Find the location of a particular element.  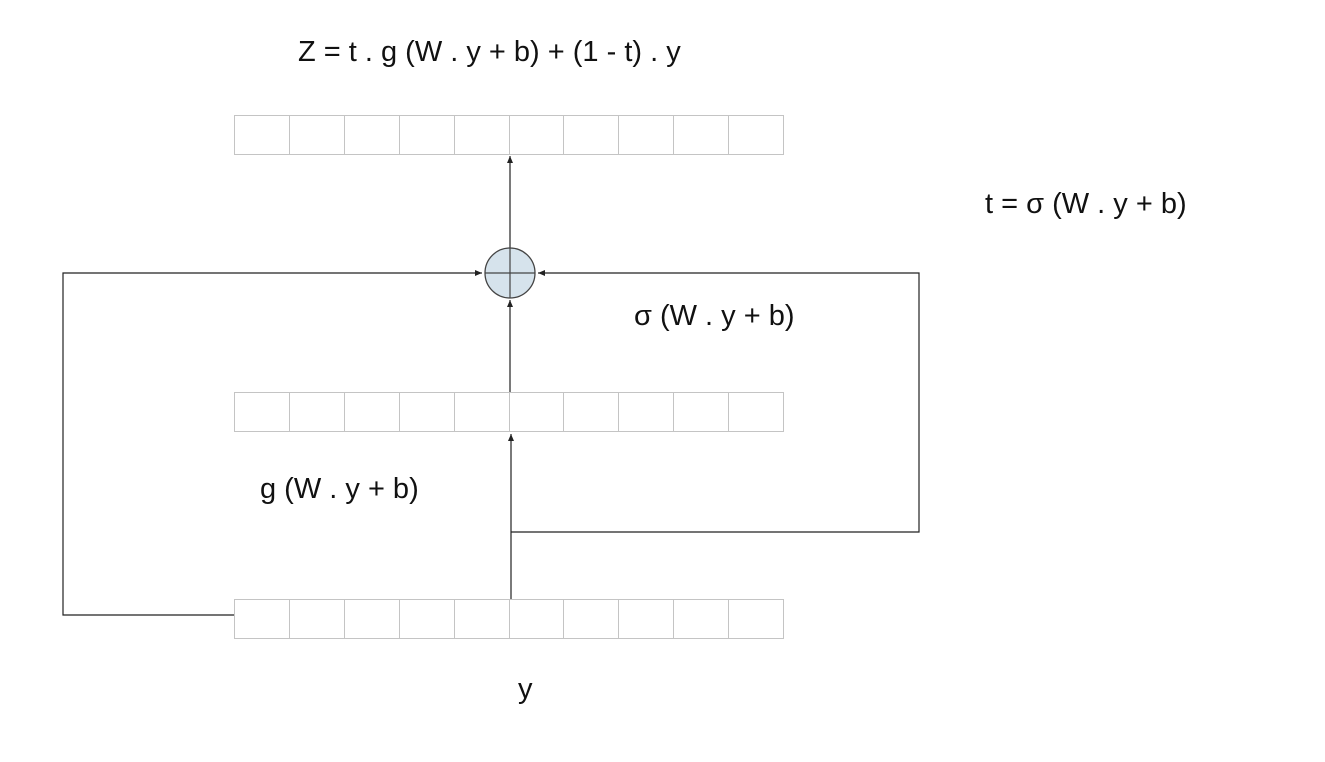

input-vector is located at coordinates (509, 619).